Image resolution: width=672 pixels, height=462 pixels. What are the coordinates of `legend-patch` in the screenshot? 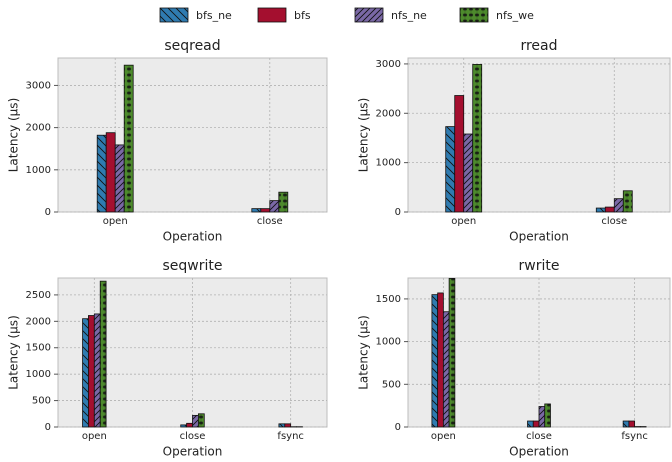 It's located at (272, 15).